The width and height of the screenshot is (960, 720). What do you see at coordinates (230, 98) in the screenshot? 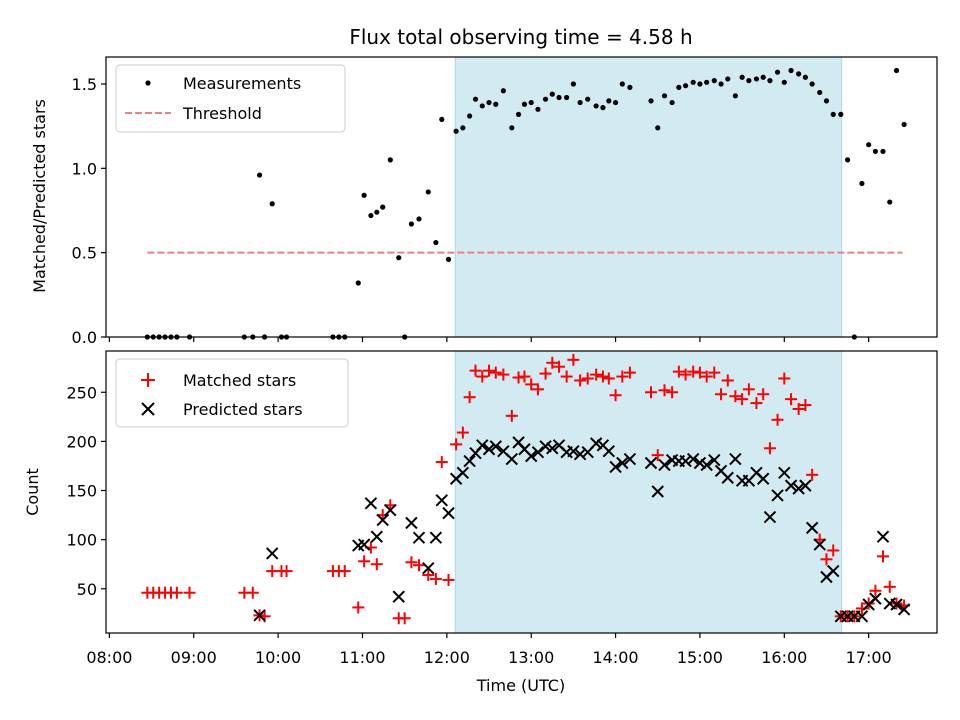
I see `top-panel-legend: Measurements Threshold` at bounding box center [230, 98].